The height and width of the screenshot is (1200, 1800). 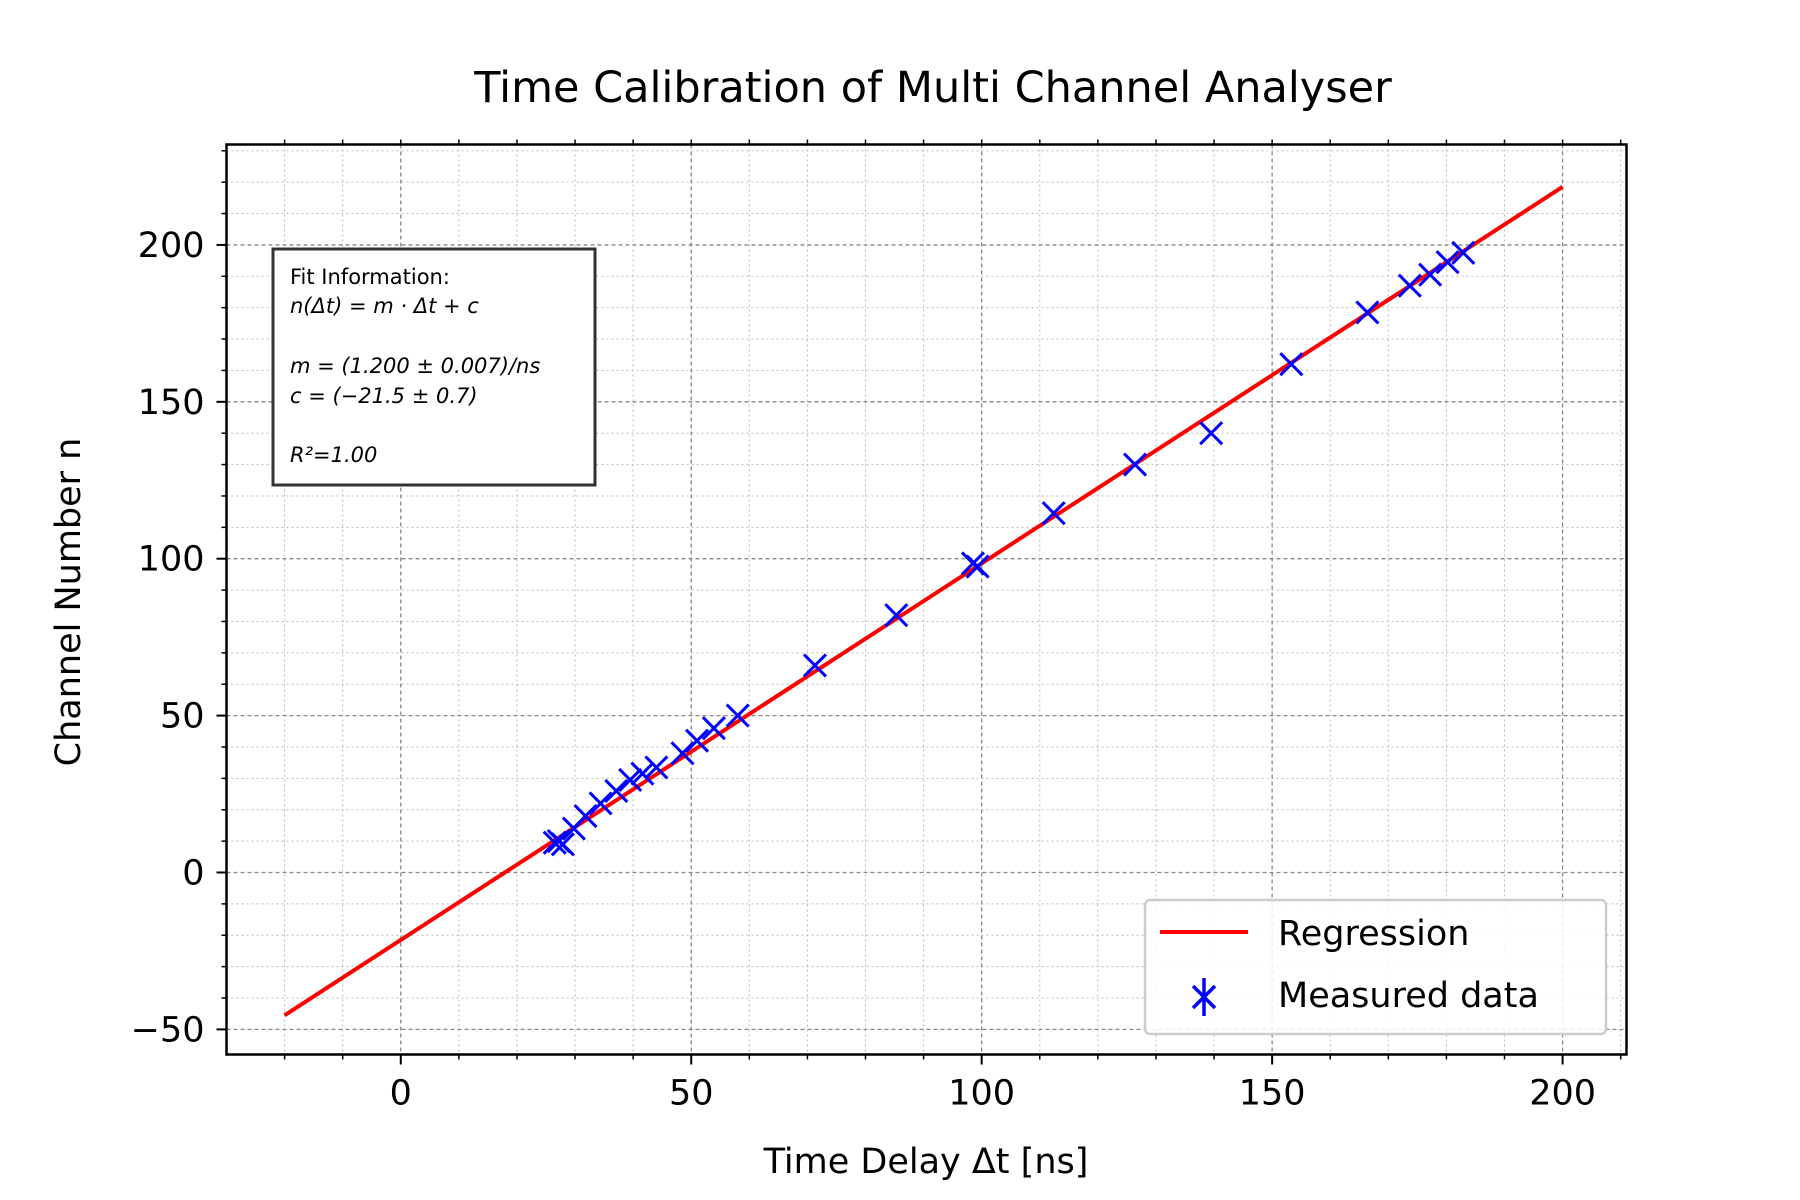 What do you see at coordinates (168, 1030) in the screenshot?
I see `y-tick-label: −50` at bounding box center [168, 1030].